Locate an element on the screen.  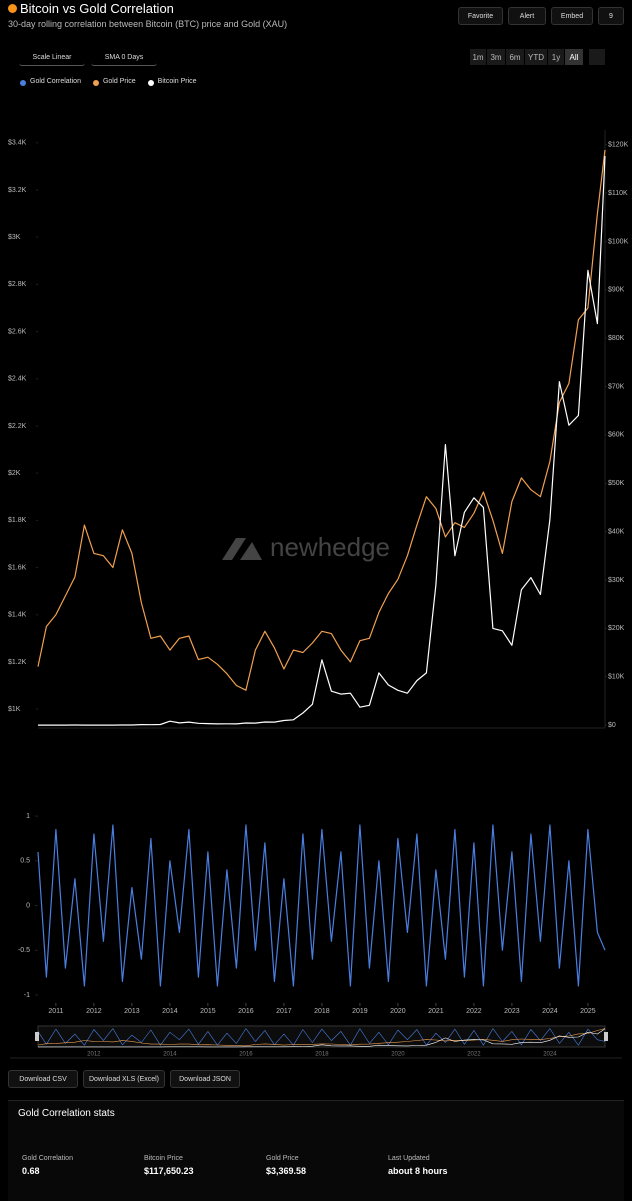
range-button: YTD is located at coordinates (536, 57).